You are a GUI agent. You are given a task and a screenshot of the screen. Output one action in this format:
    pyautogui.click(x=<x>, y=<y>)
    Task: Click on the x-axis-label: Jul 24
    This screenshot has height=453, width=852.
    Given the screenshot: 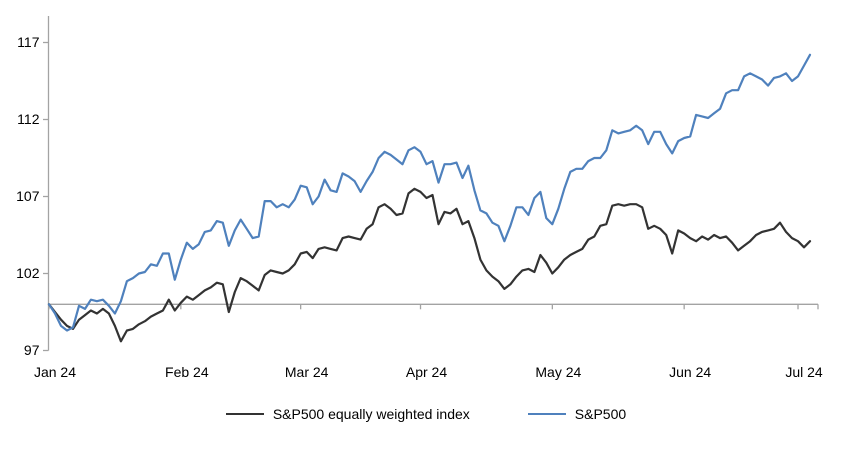 What is the action you would take?
    pyautogui.click(x=804, y=372)
    